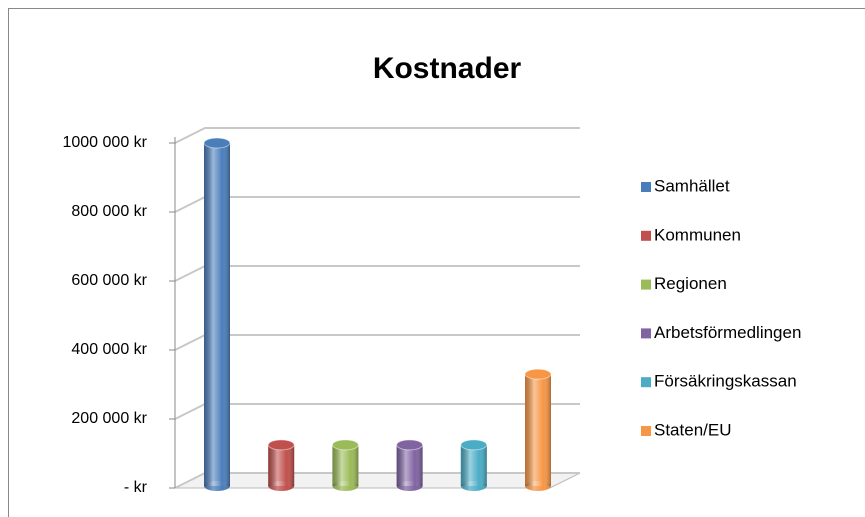 The width and height of the screenshot is (865, 517). I want to click on y-tick-label: 200 000 kr, so click(109, 418).